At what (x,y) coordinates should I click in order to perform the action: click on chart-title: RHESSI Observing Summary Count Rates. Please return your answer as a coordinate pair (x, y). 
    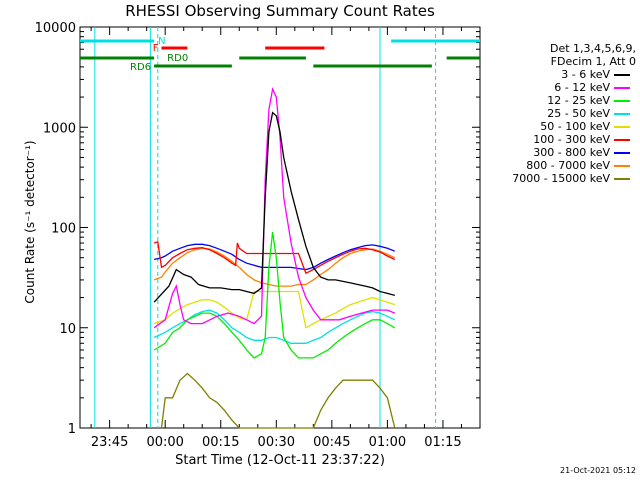
    Looking at the image, I should click on (280, 11).